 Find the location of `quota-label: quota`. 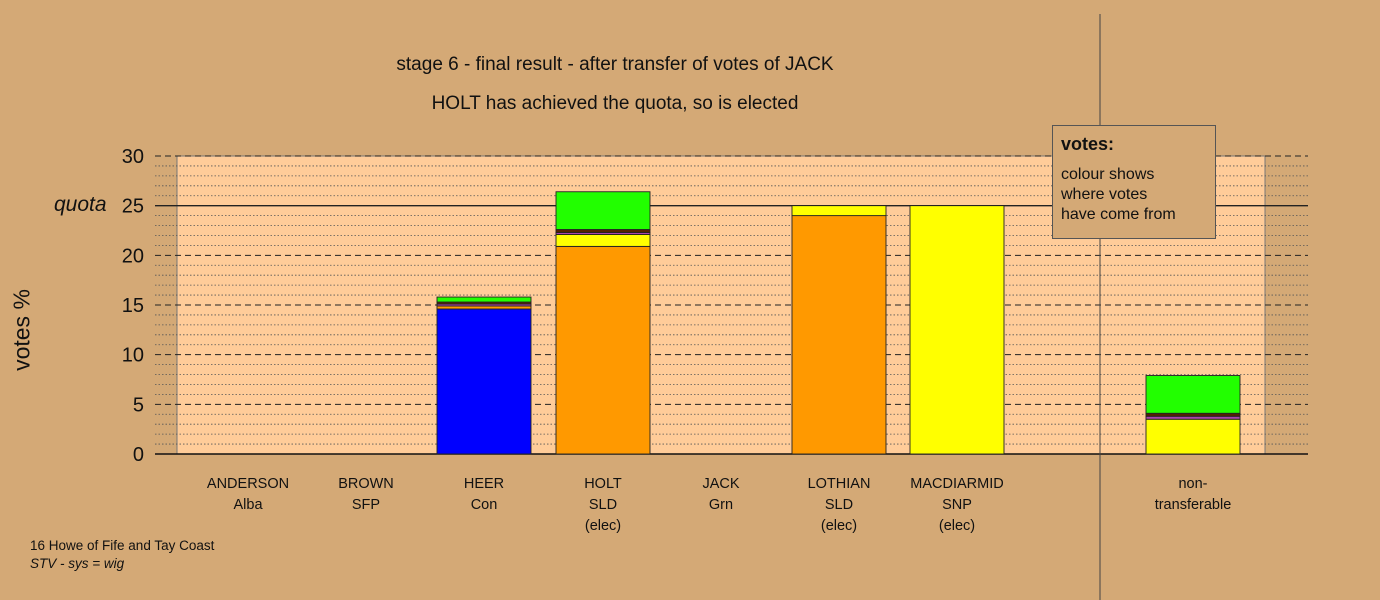

quota-label: quota is located at coordinates (80, 204).